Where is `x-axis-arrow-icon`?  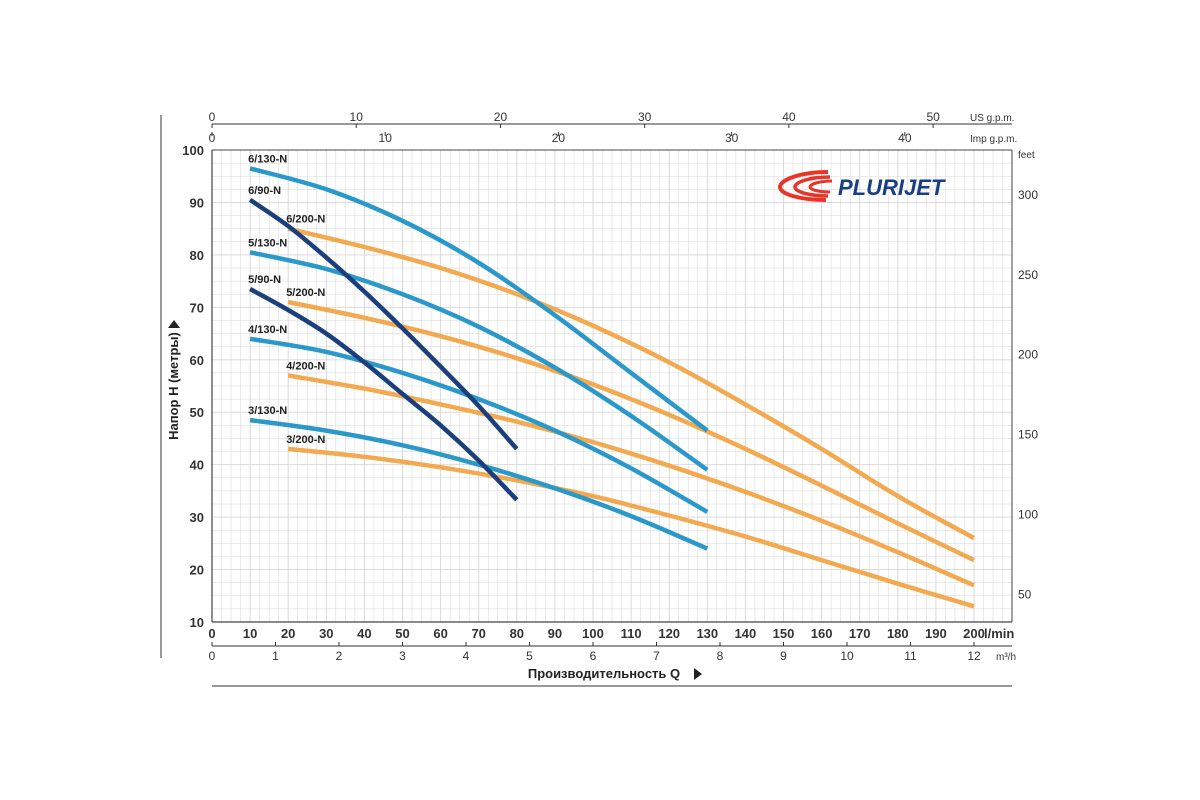 x-axis-arrow-icon is located at coordinates (698, 674).